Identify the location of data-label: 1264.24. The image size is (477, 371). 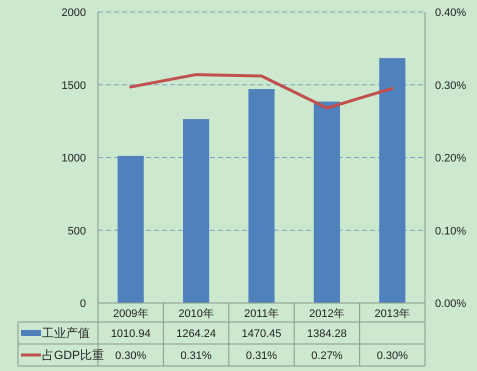
(196, 334).